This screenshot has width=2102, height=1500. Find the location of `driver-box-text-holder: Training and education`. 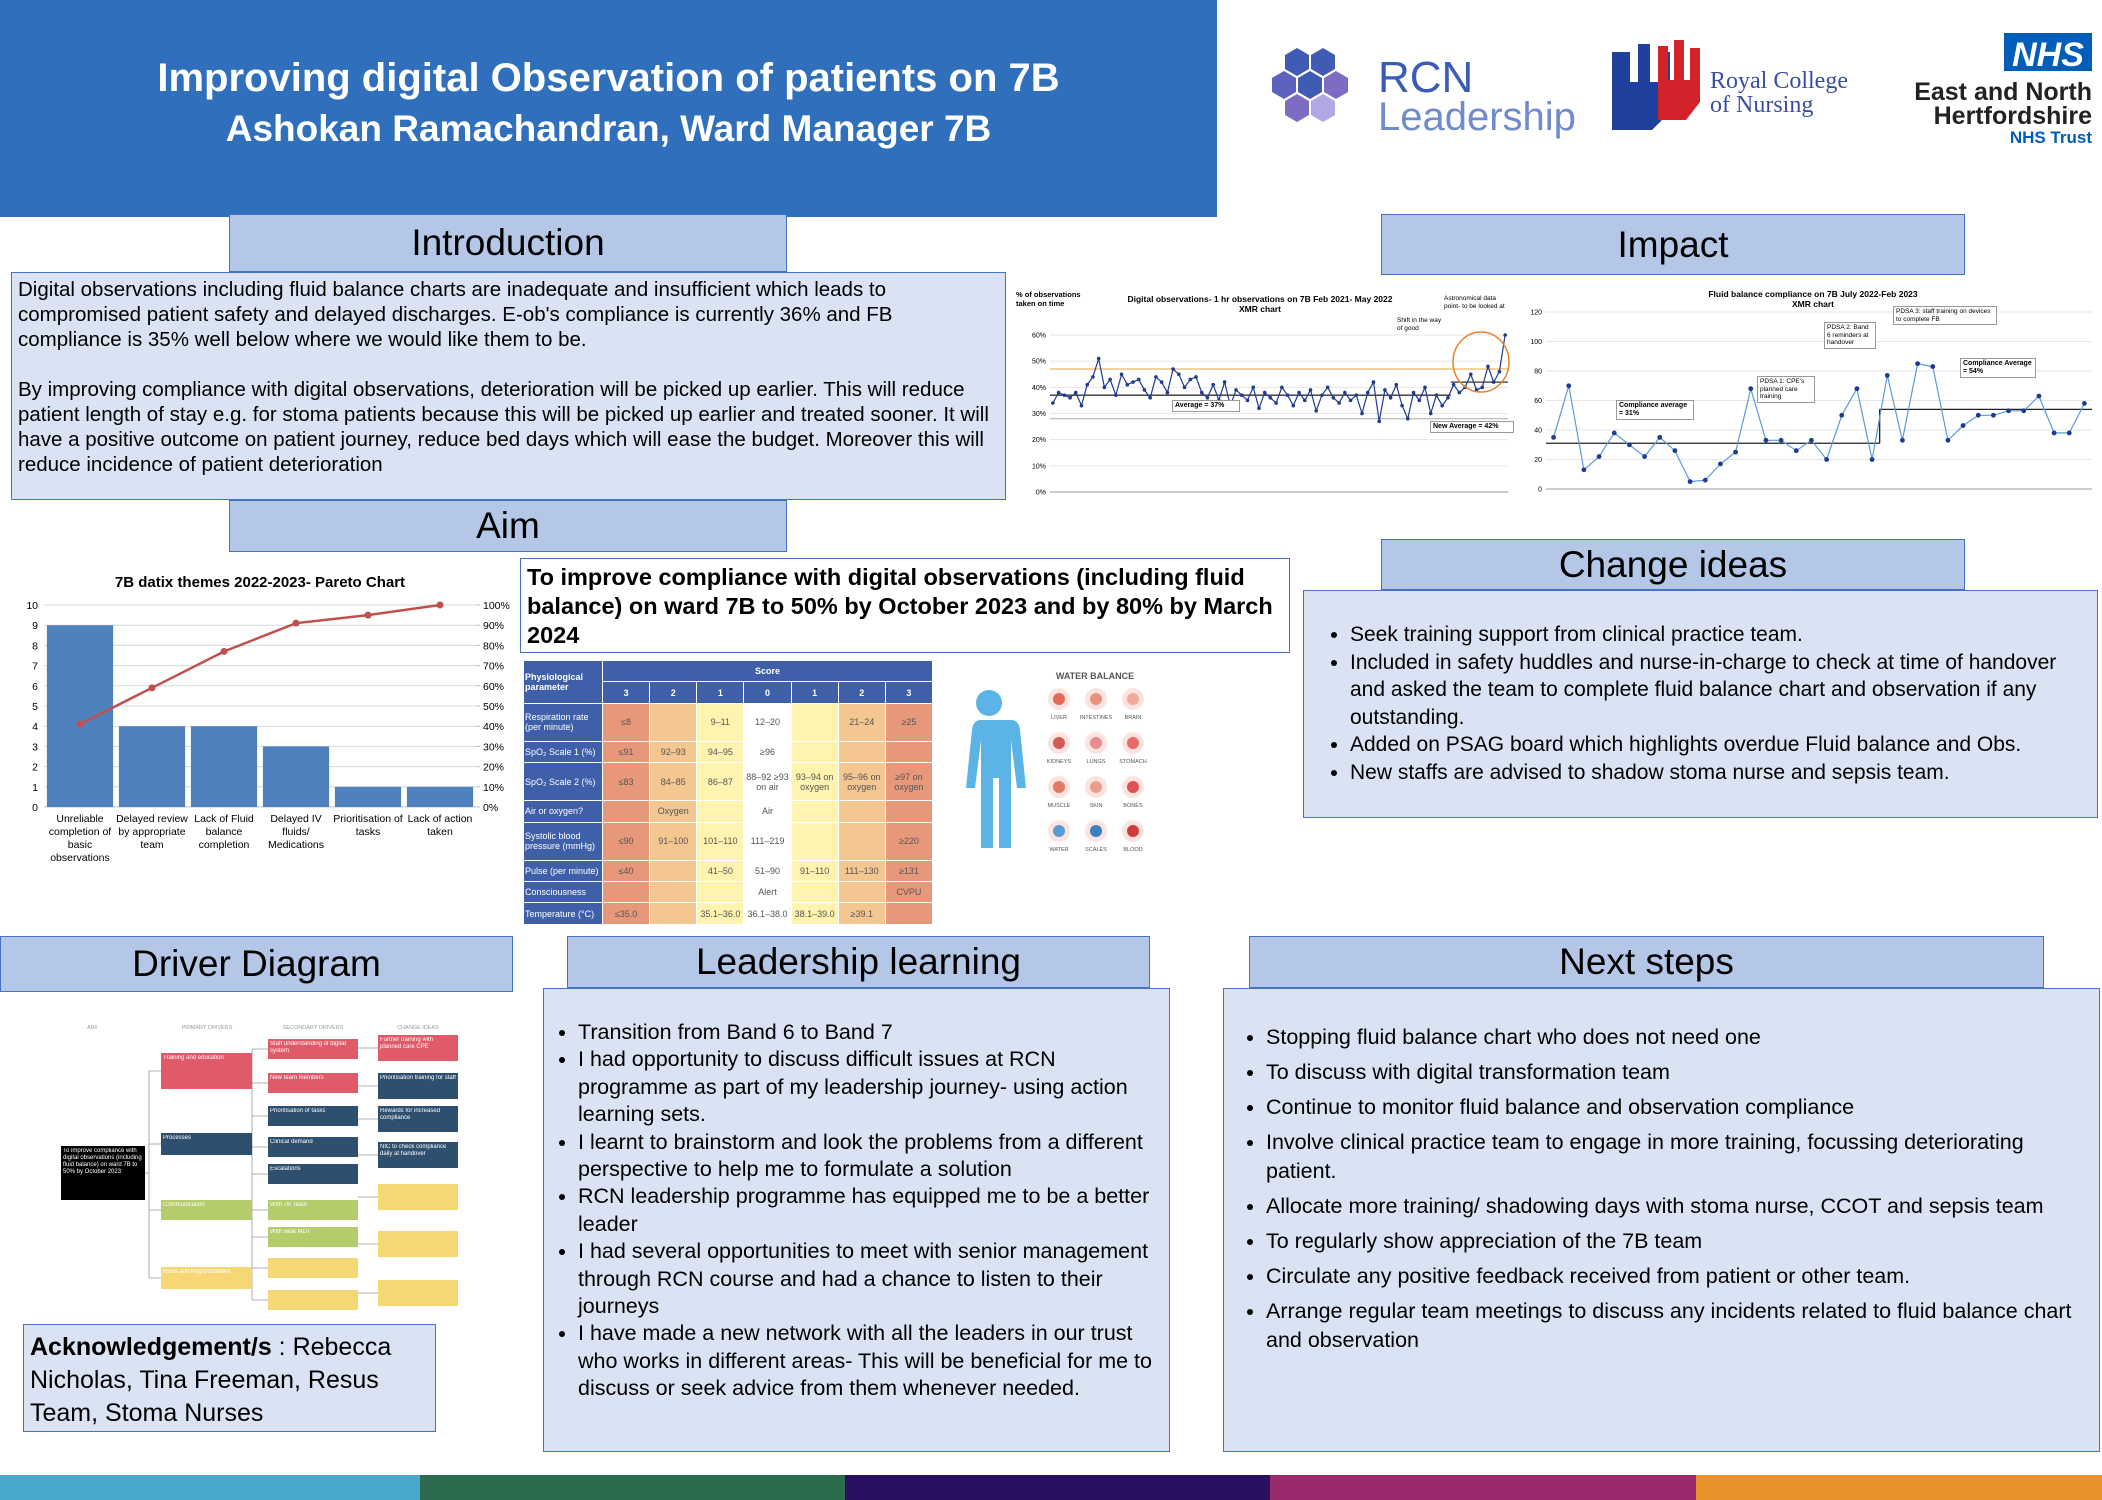

driver-box-text-holder: Training and education is located at coordinates (193, 1058).